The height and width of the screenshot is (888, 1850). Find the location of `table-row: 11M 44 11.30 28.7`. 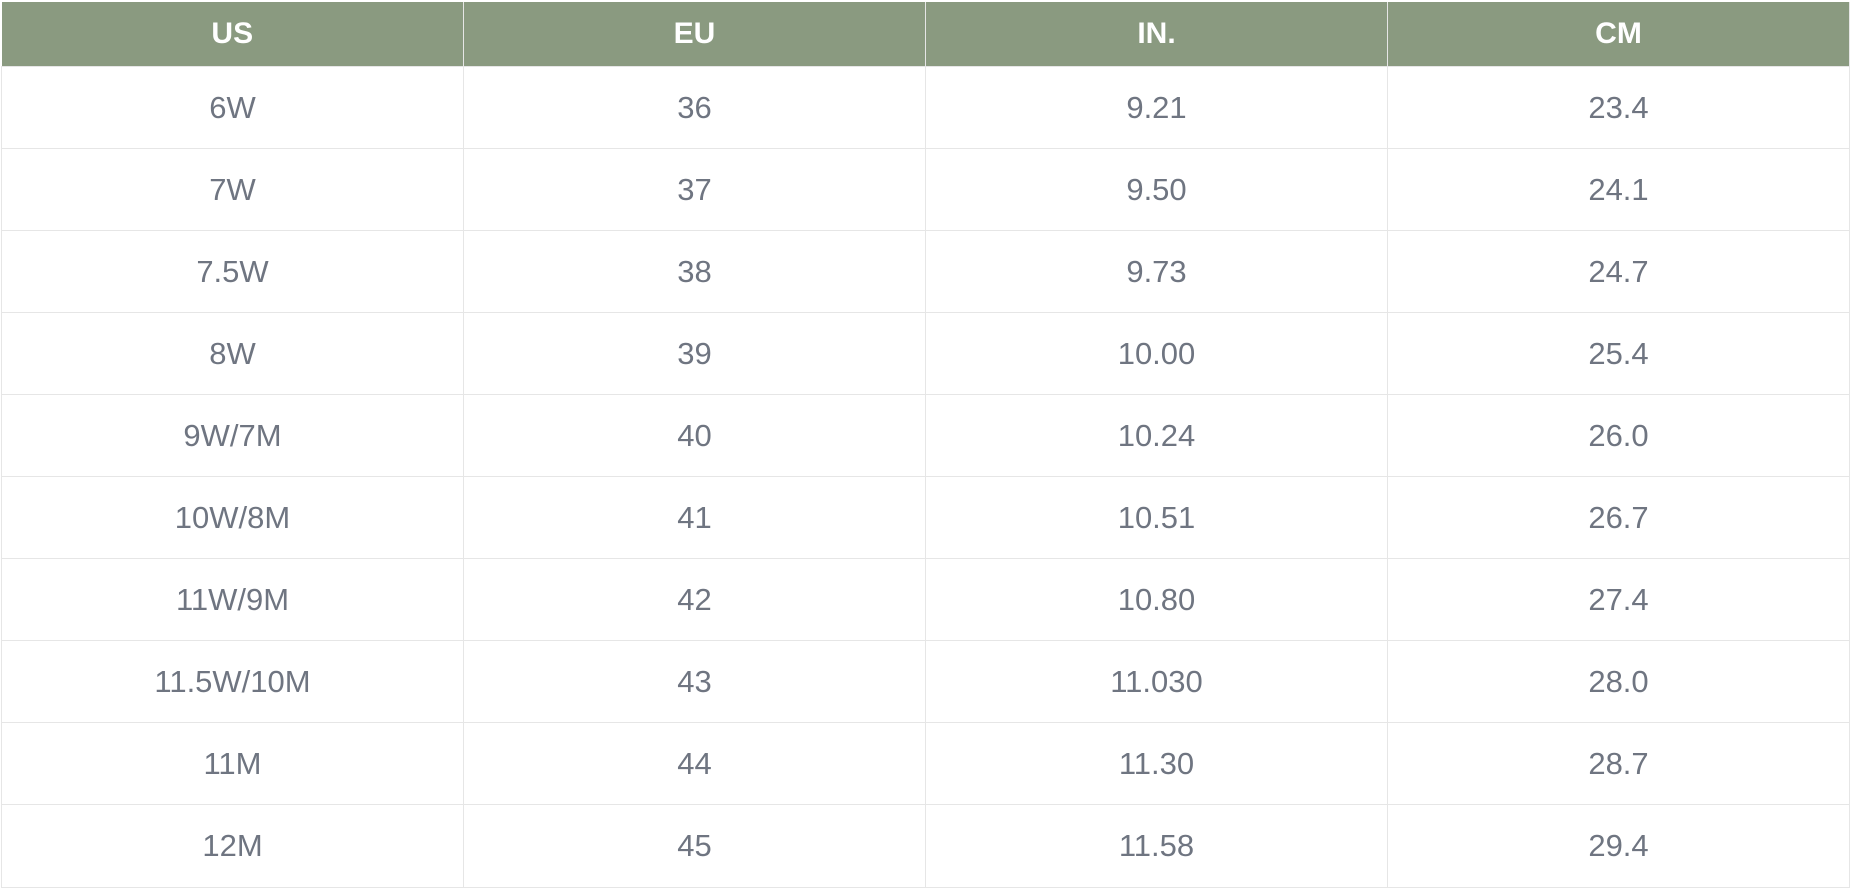

table-row: 11M 44 11.30 28.7 is located at coordinates (925, 763).